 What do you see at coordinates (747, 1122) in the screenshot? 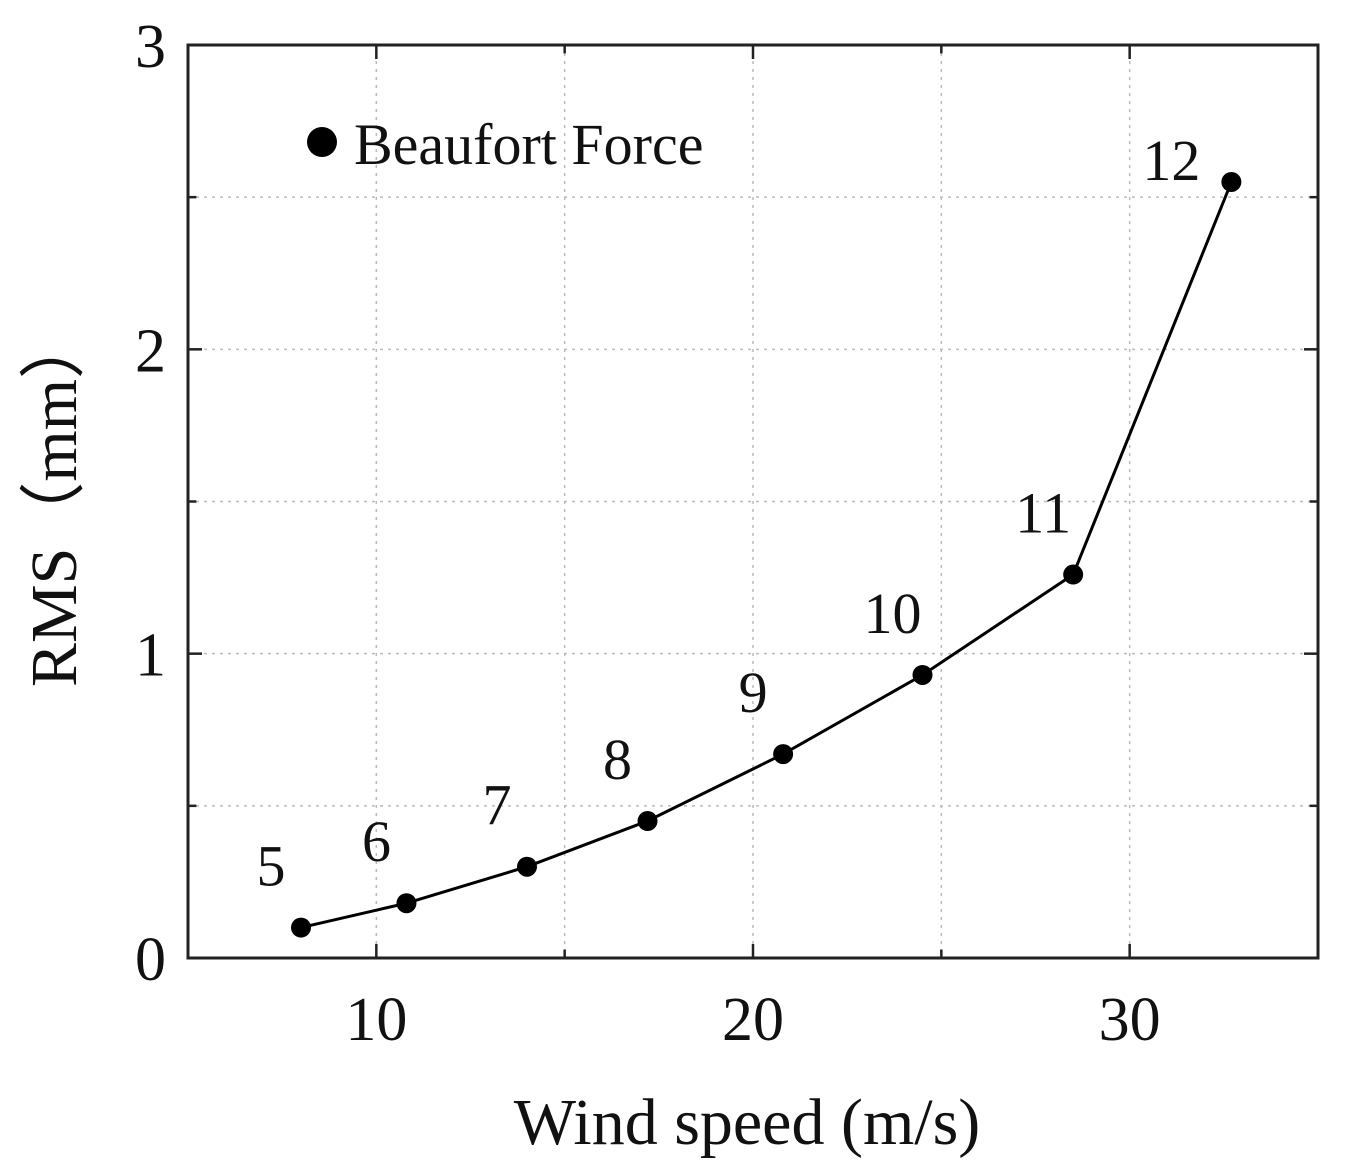
I see `x-axis-title: Wind speed (m/s)` at bounding box center [747, 1122].